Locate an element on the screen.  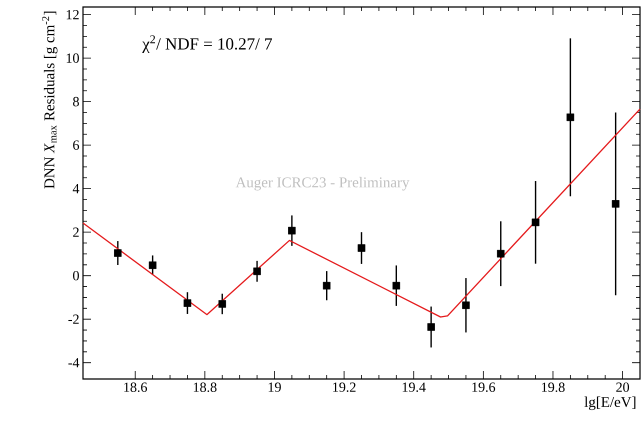
y-tick-label: 8 is located at coordinates (76, 101).